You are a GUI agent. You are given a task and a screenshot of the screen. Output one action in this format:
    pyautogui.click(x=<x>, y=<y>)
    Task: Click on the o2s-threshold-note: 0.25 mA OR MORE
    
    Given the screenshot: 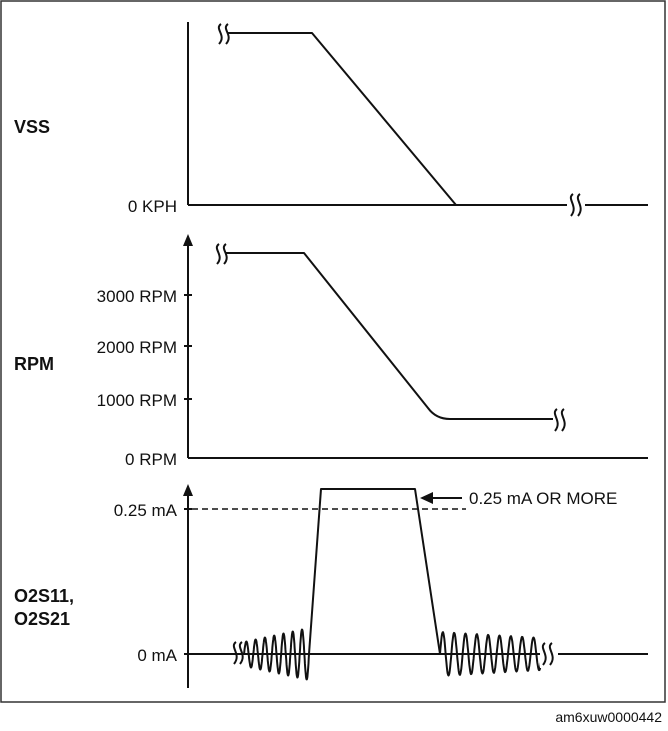 What is the action you would take?
    pyautogui.click(x=543, y=498)
    